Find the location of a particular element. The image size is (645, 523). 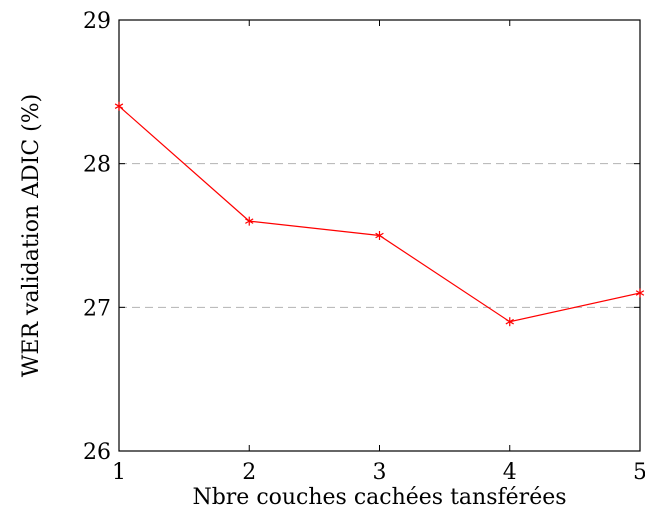

y-tick-label-0: 26 is located at coordinates (97, 452).